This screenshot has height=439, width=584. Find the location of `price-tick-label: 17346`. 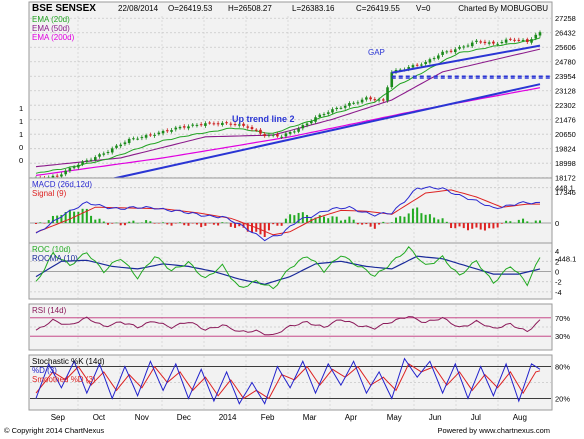

price-tick-label: 17346 is located at coordinates (565, 192).